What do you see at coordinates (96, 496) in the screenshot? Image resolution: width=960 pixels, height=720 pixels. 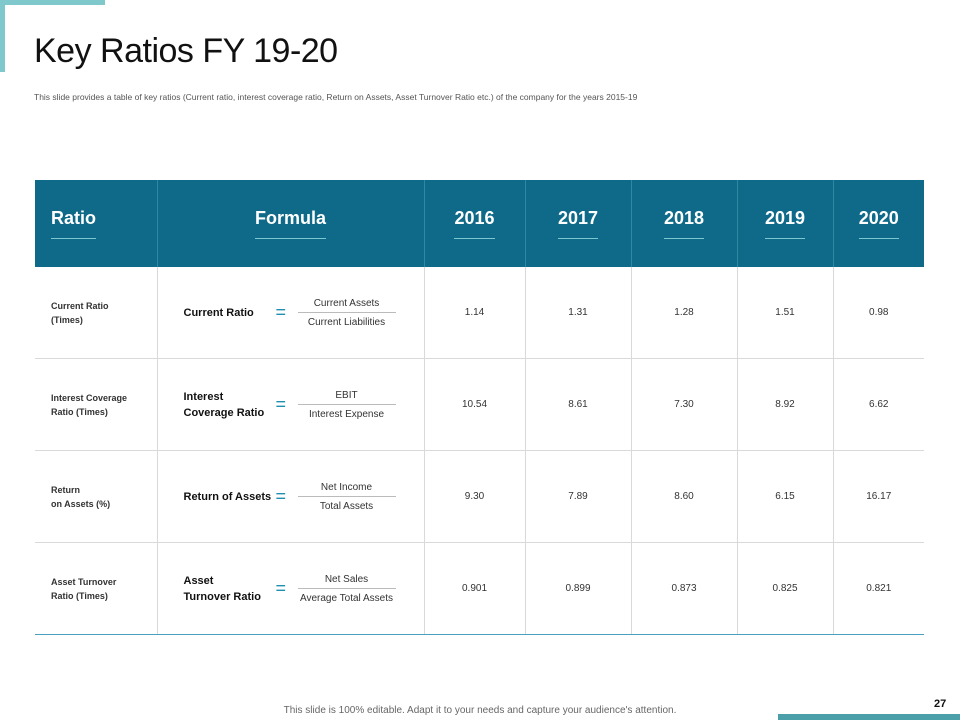 I see `ratio-label: Return on Assets (%)` at bounding box center [96, 496].